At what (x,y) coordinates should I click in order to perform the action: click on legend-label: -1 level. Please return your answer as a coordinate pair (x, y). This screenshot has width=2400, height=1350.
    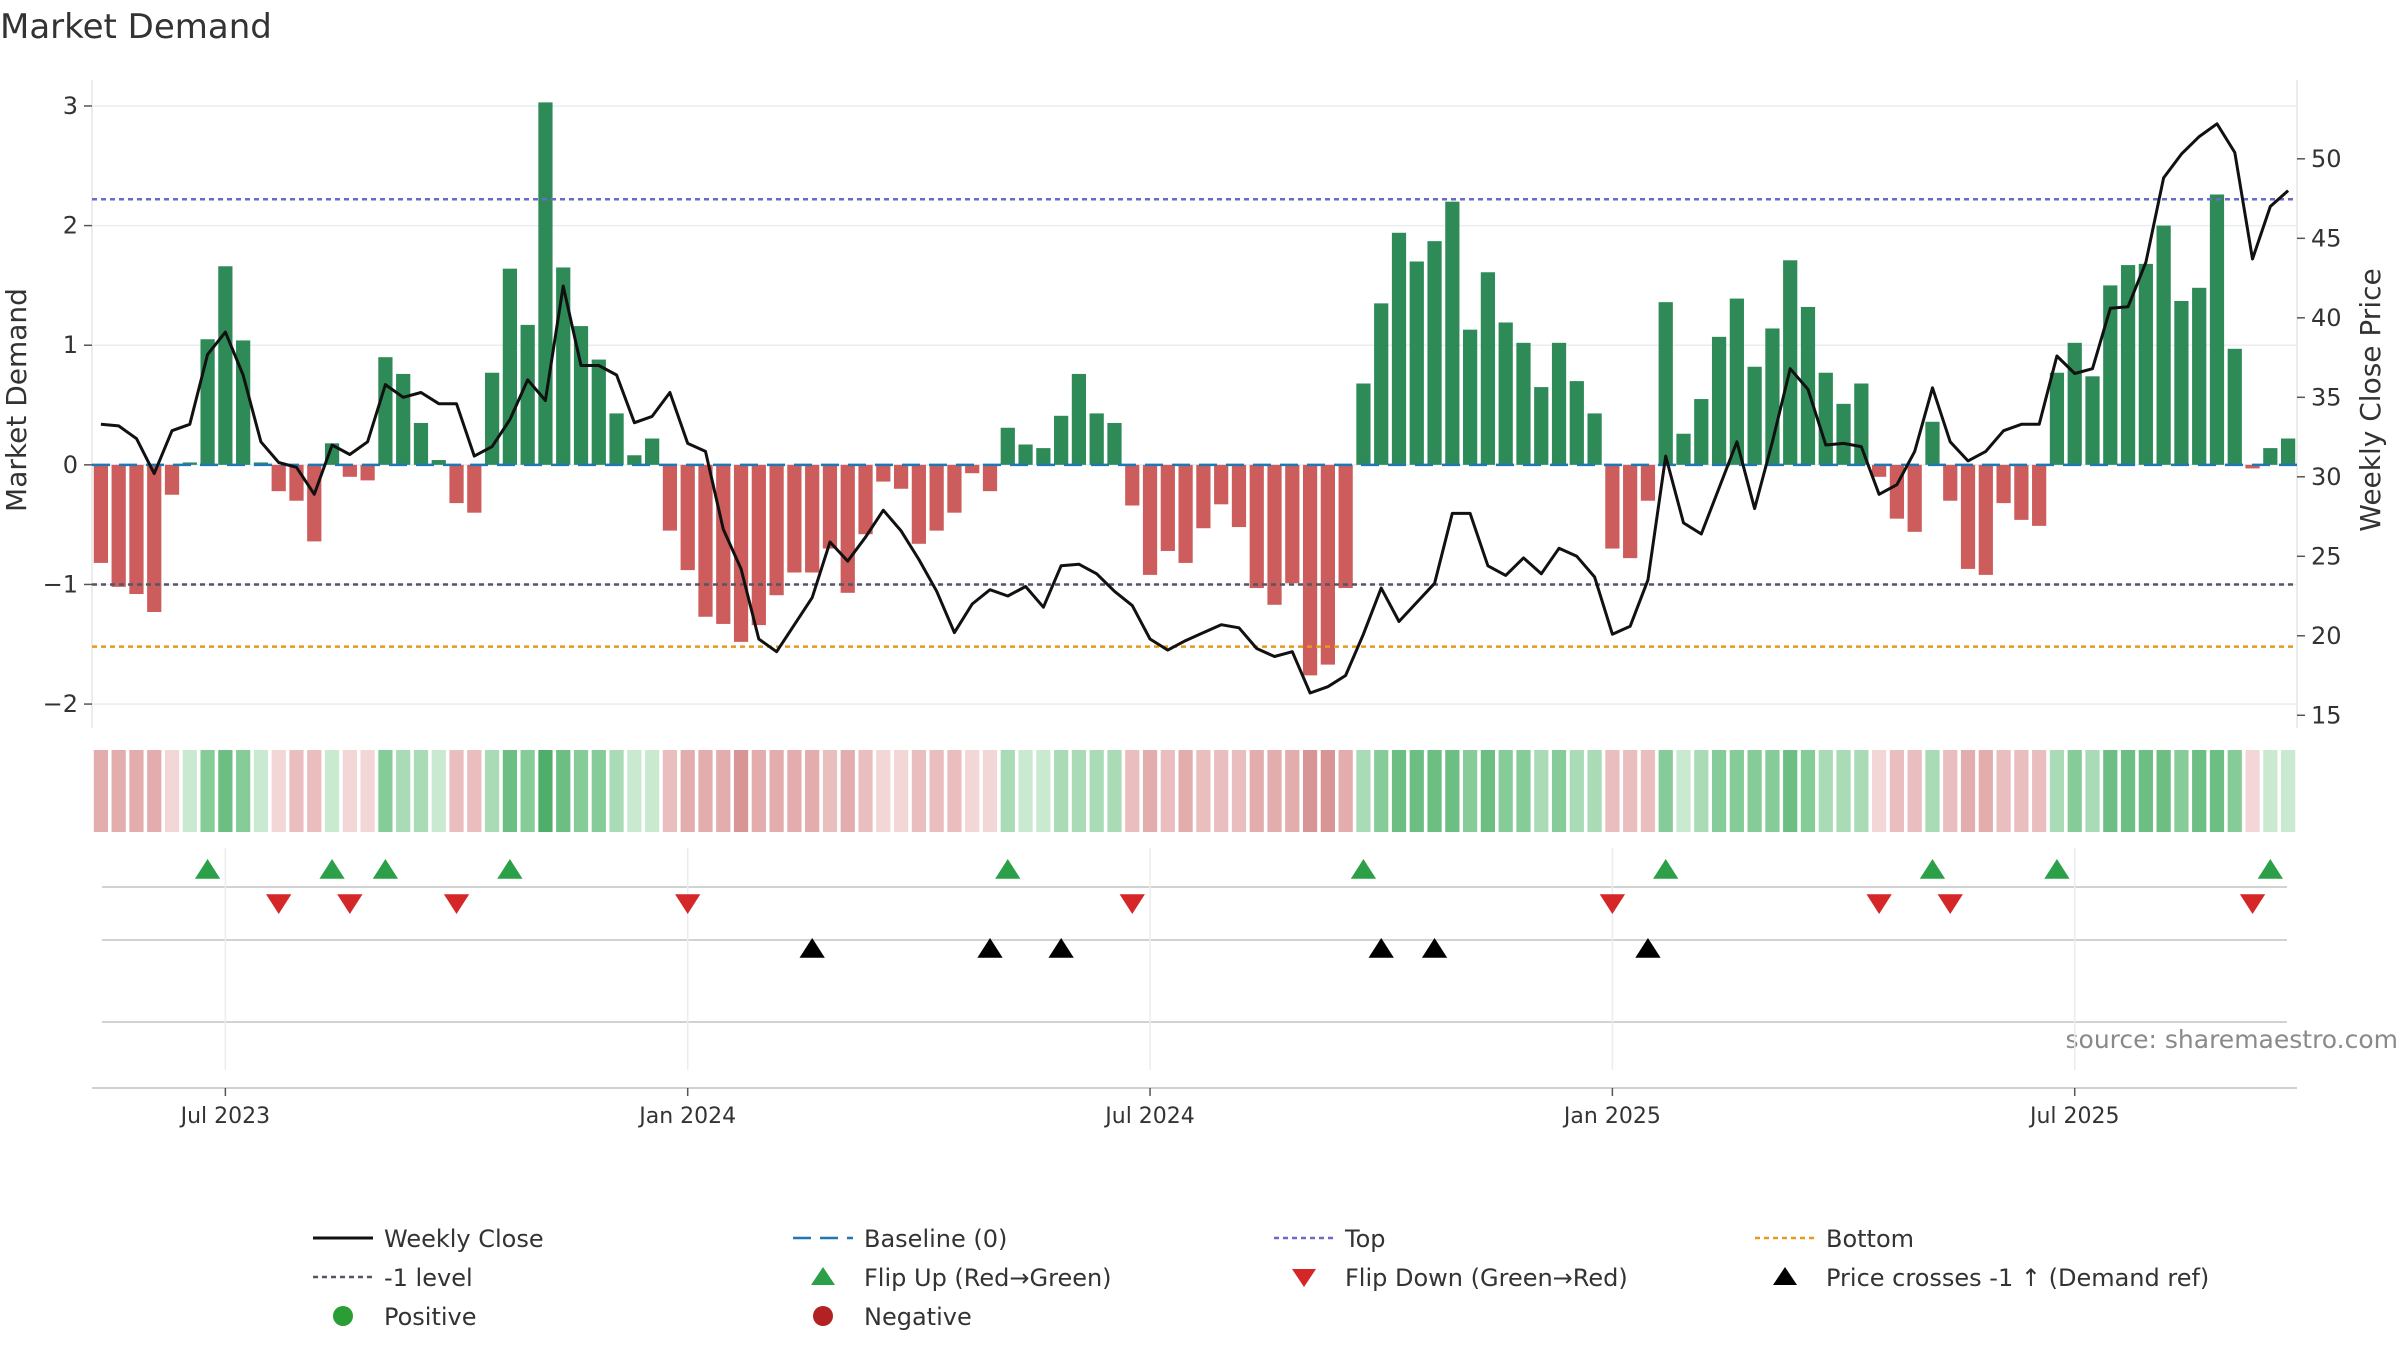
    Looking at the image, I should click on (428, 1278).